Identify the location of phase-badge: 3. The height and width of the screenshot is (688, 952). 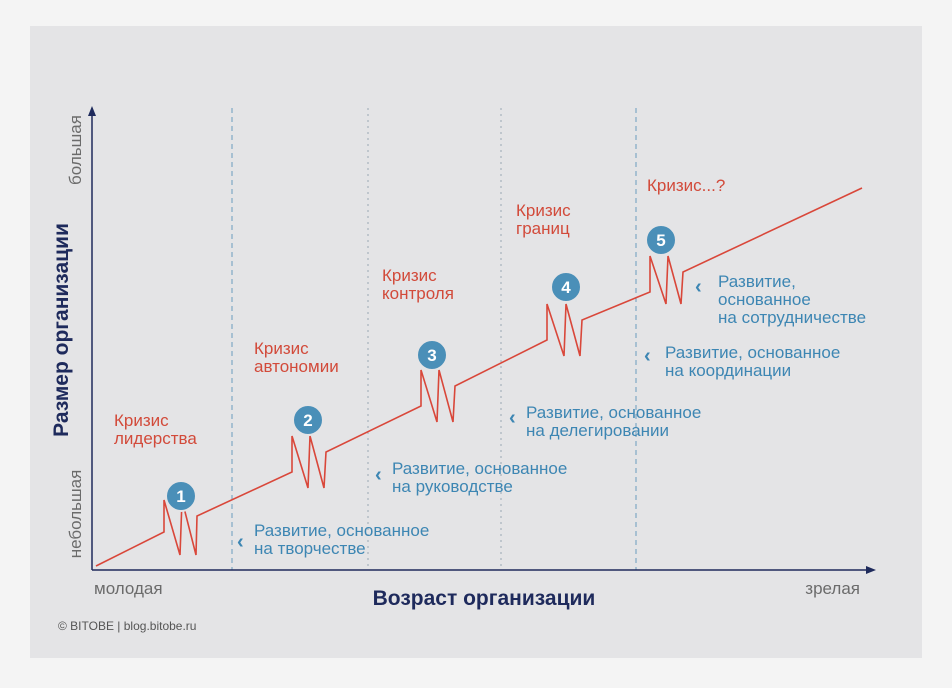
(432, 355).